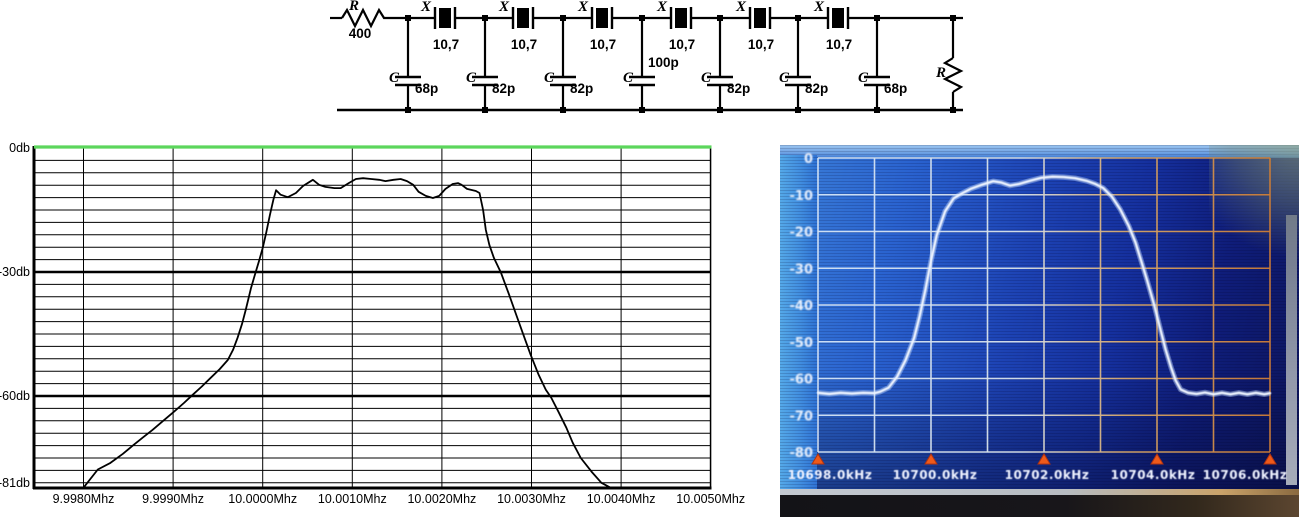  What do you see at coordinates (798, 322) in the screenshot?
I see `analyzer-scale-column` at bounding box center [798, 322].